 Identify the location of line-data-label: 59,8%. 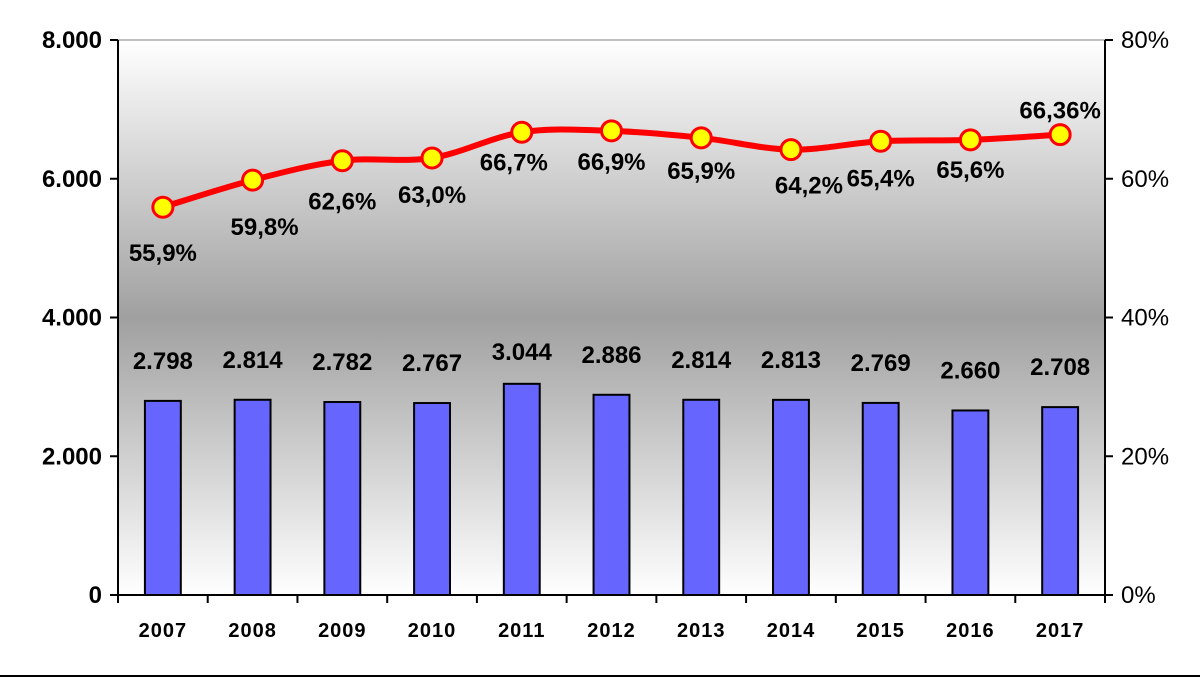
(265, 227).